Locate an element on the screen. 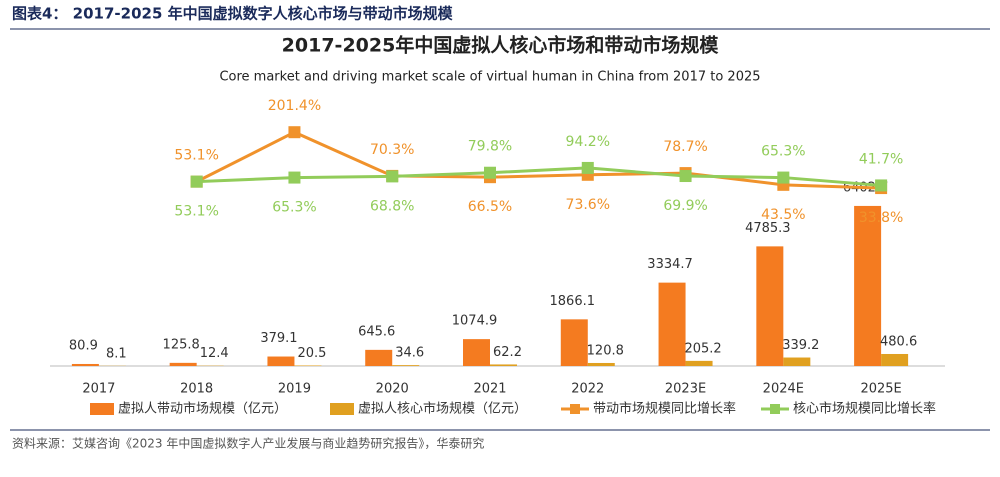 The width and height of the screenshot is (1000, 477). x-tick-label: 2020 is located at coordinates (392, 389).